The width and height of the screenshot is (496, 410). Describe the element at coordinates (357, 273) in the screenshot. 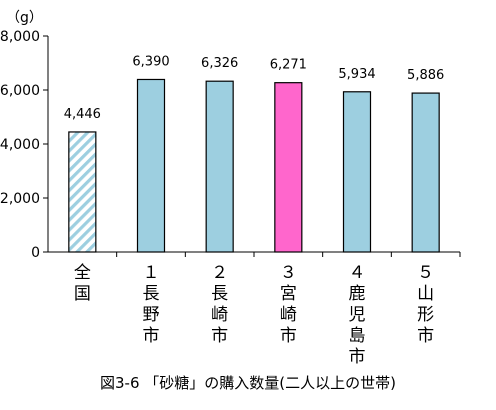

I see `x-tick-label-char: ４` at that location.